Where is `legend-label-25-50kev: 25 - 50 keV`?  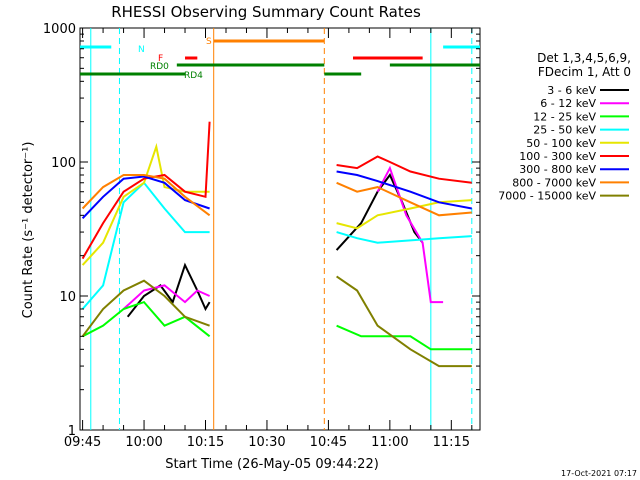
legend-label-25-50kev: 25 - 50 keV is located at coordinates (564, 130).